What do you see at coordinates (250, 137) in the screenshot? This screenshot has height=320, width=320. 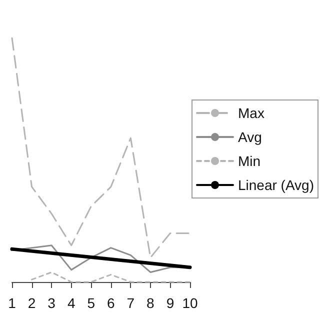 I see `legend-label: Avg` at bounding box center [250, 137].